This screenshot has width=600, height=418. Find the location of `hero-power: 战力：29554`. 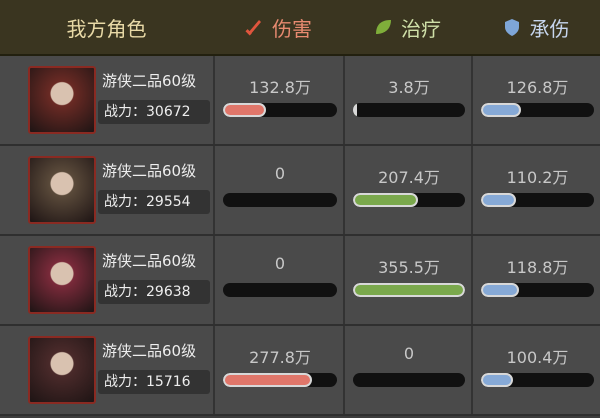

hero-power: 战力：29554 is located at coordinates (154, 202).